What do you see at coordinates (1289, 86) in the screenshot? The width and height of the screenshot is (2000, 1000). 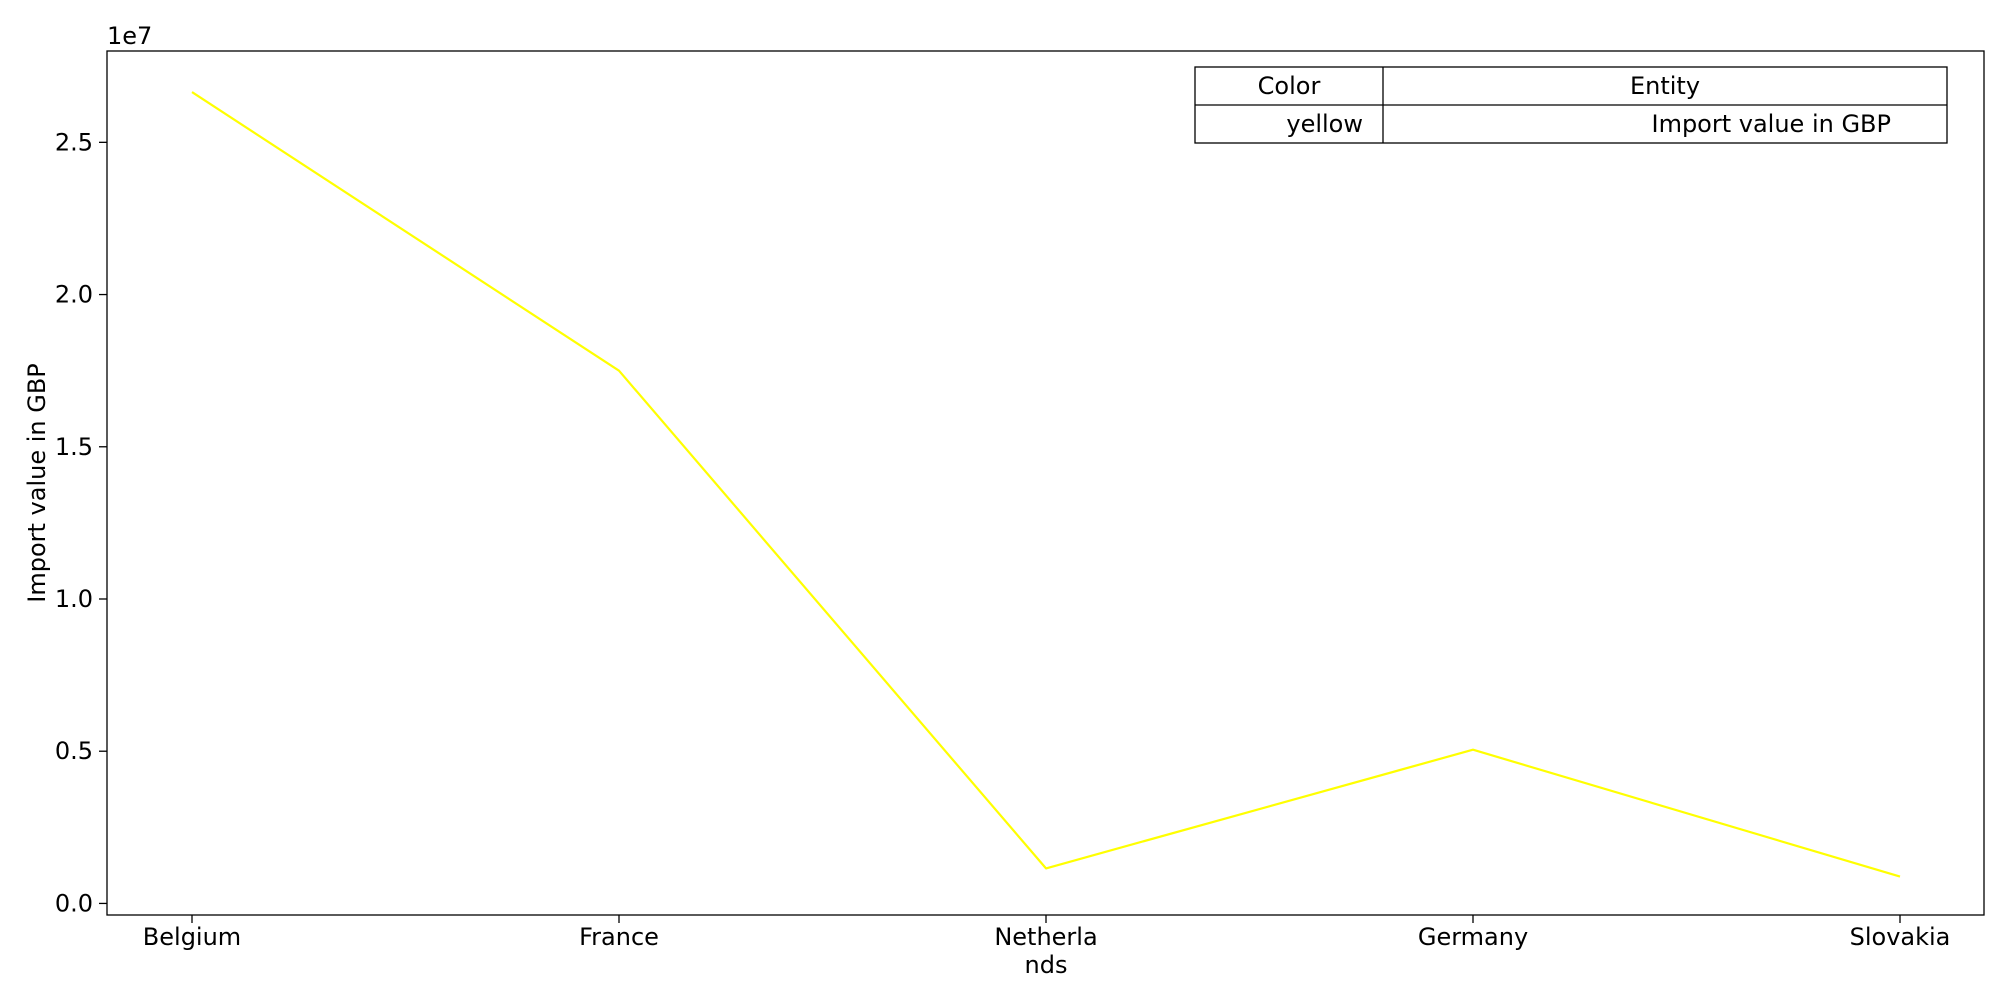 I see `legend-header-color: Color` at bounding box center [1289, 86].